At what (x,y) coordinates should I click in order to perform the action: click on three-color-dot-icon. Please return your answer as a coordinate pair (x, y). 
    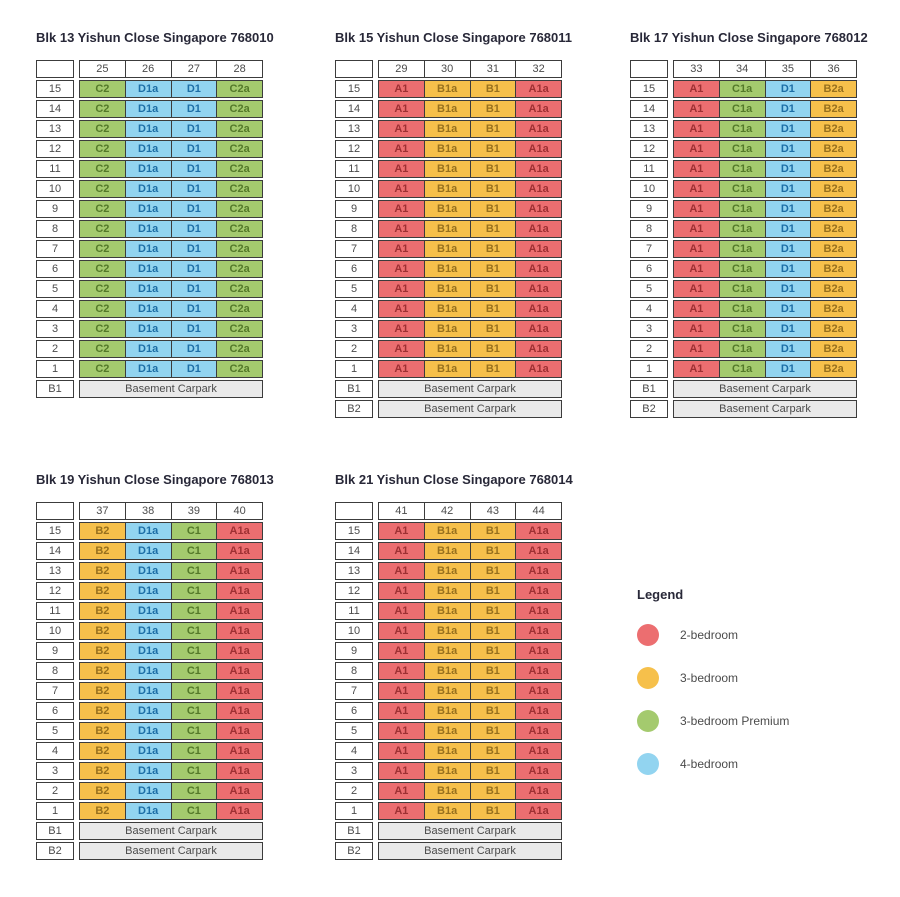
    Looking at the image, I should click on (648, 678).